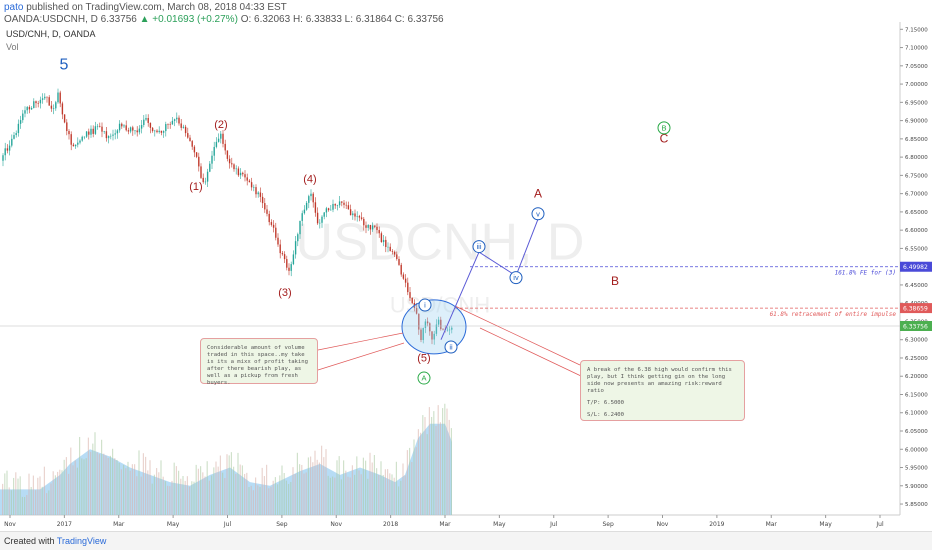 The width and height of the screenshot is (932, 551). I want to click on y-tick-label: 7.05000, so click(916, 67).